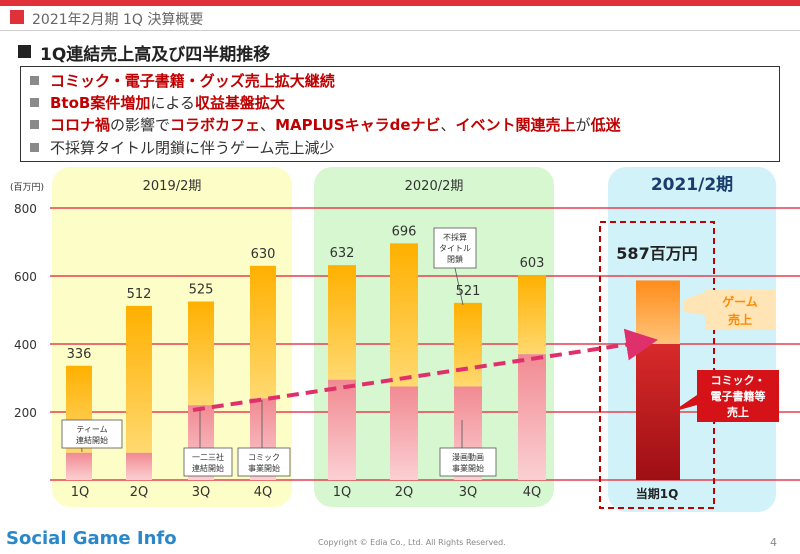  Describe the element at coordinates (24, 51) in the screenshot. I see `section-bullet-icon` at that location.